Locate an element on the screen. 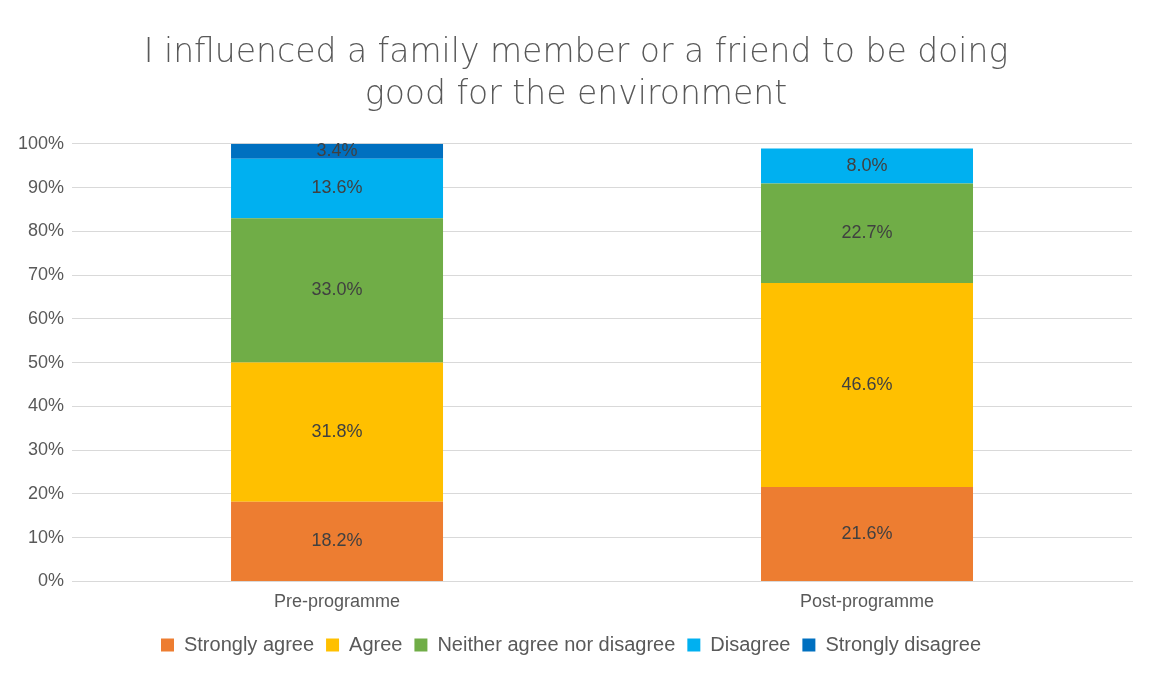 This screenshot has width=1152, height=675. data-label: 8.0% is located at coordinates (867, 165).